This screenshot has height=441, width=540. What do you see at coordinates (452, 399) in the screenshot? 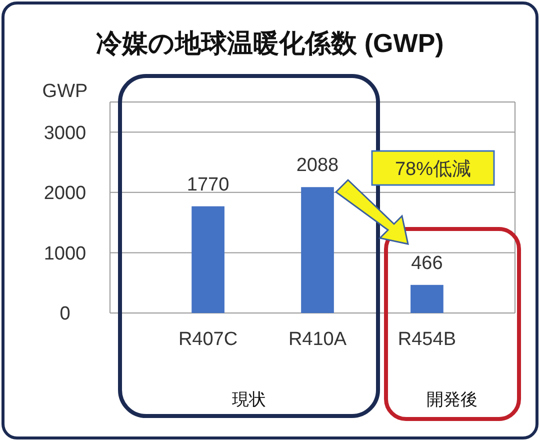
I see `text: 開発後` at bounding box center [452, 399].